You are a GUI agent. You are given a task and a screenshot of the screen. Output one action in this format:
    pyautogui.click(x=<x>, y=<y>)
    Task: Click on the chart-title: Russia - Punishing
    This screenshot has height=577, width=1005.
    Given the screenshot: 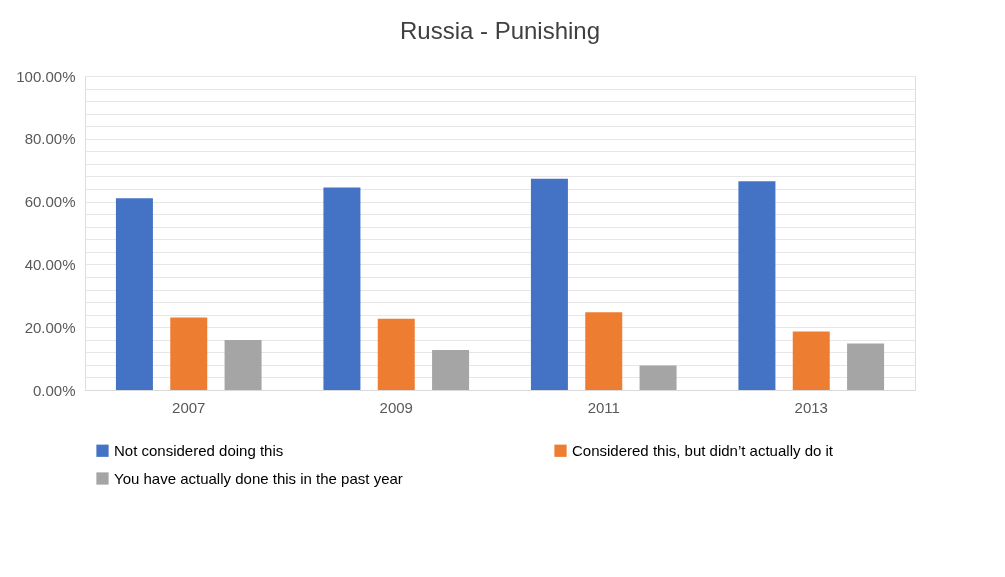 What is the action you would take?
    pyautogui.click(x=500, y=30)
    